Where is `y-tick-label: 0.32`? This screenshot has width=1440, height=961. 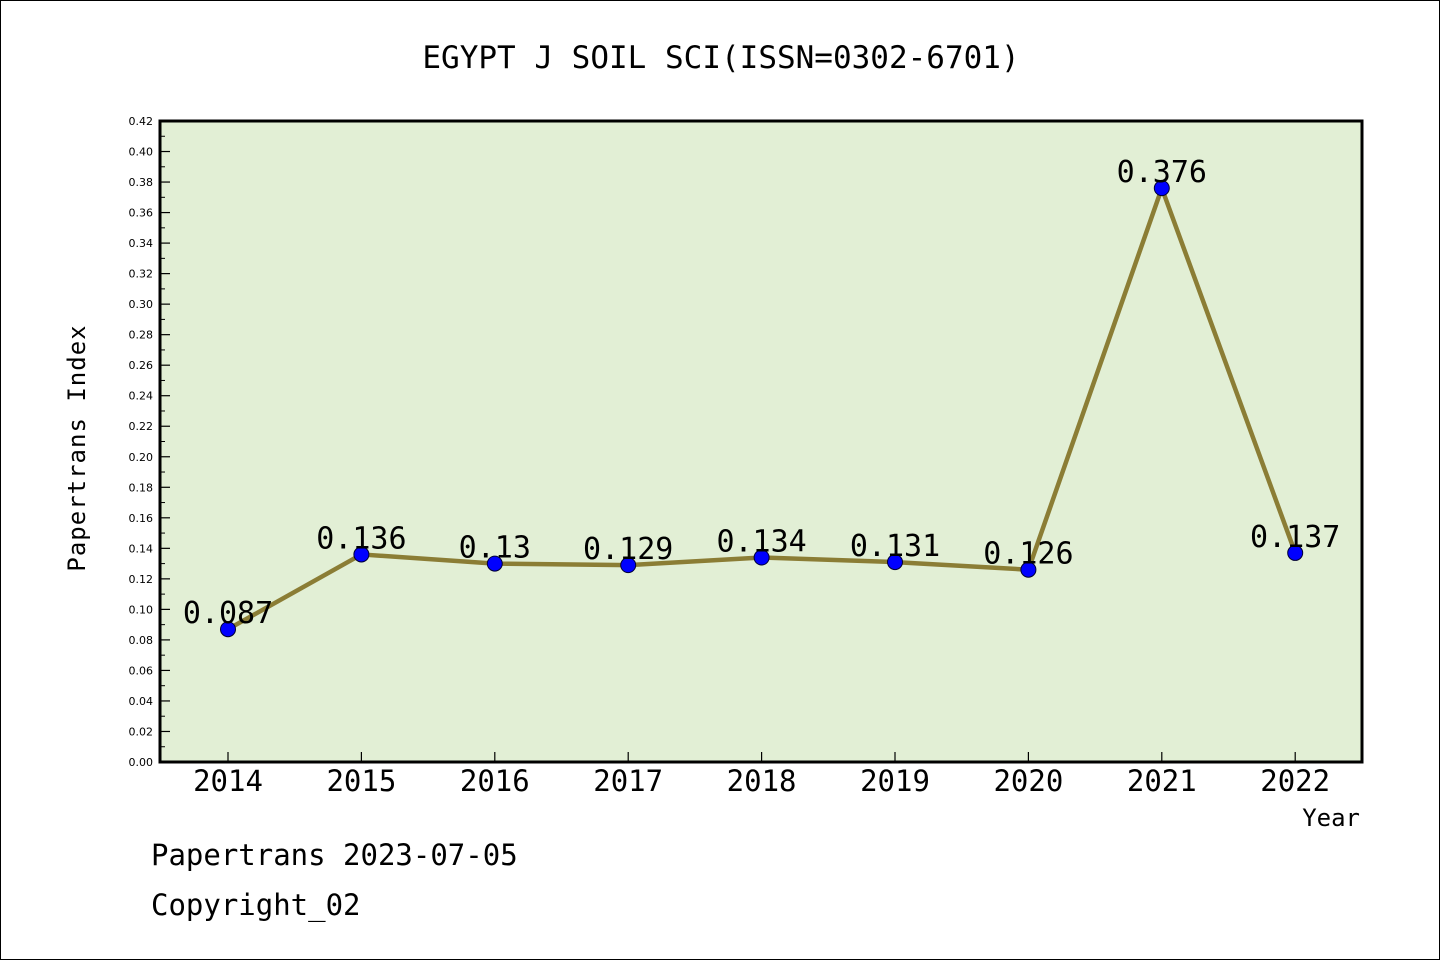 y-tick-label: 0.32 is located at coordinates (141, 274).